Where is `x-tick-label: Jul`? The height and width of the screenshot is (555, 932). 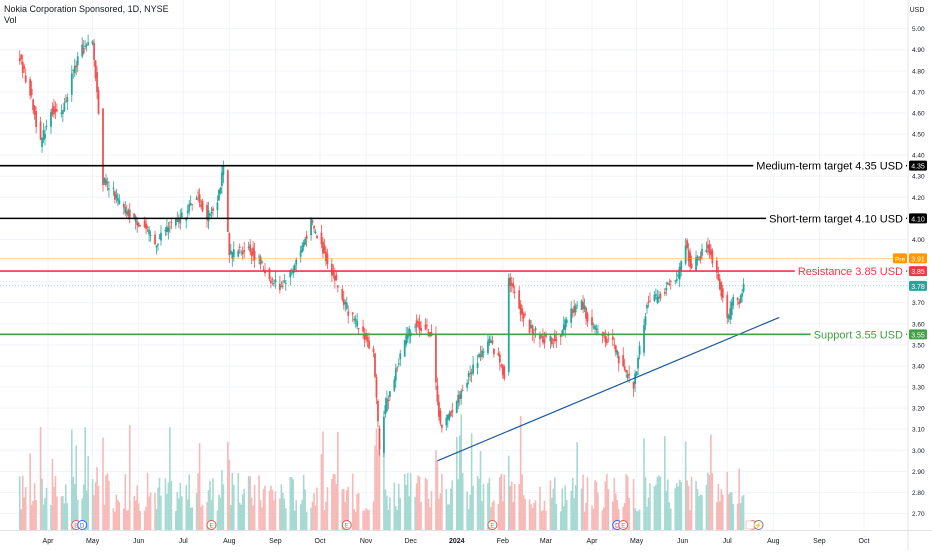
x-tick-label: Jul is located at coordinates (727, 541).